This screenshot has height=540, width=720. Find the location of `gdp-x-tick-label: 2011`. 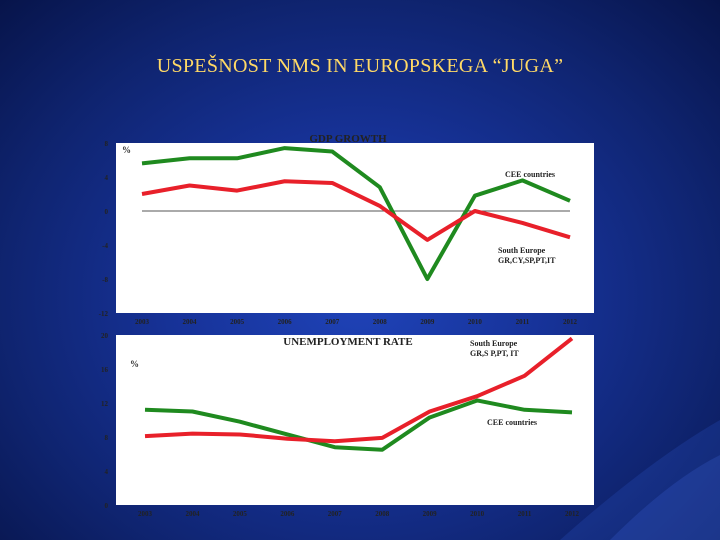

gdp-x-tick-label: 2011 is located at coordinates (523, 322).